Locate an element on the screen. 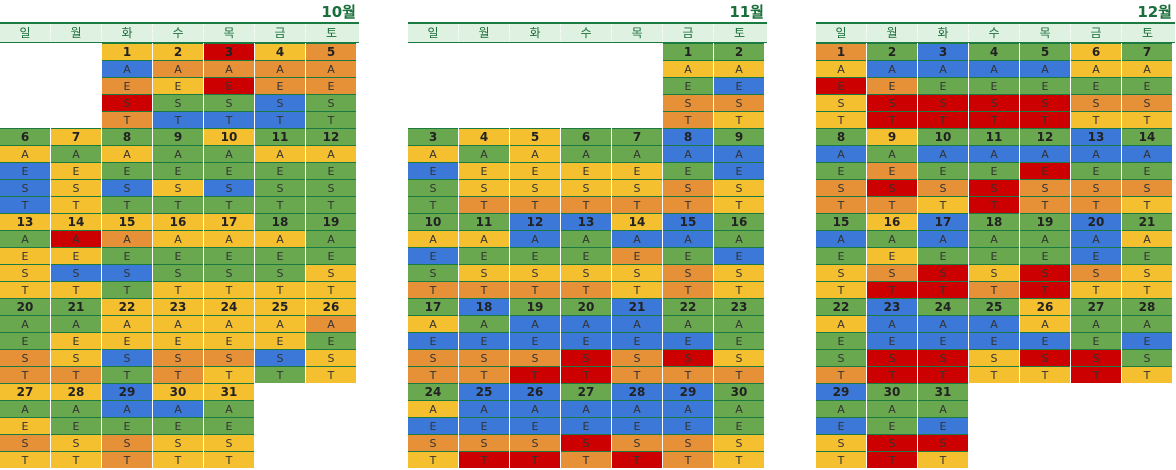 This screenshot has height=470, width=1176. day-cell: 19 A E S T is located at coordinates (331, 255).